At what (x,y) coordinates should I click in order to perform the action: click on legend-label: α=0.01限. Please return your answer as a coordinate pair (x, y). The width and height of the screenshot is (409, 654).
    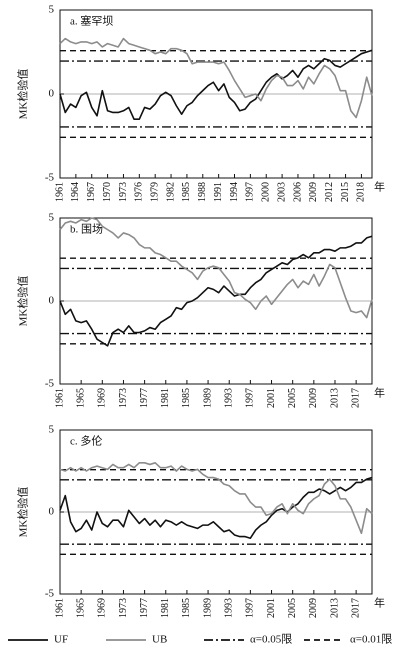
    Looking at the image, I should click on (371, 639).